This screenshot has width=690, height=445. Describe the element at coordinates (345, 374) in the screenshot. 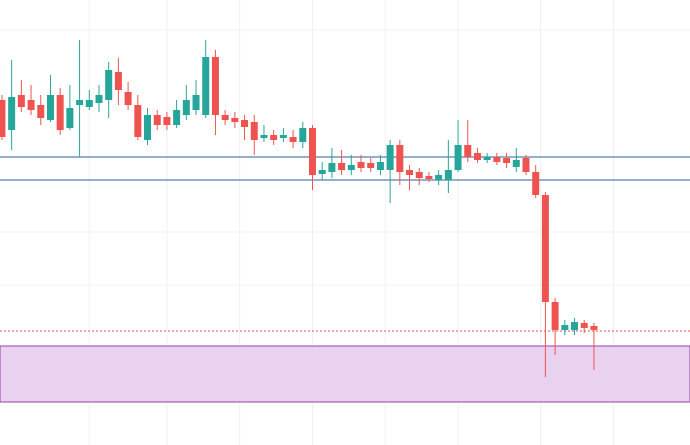

I see `zone` at that location.